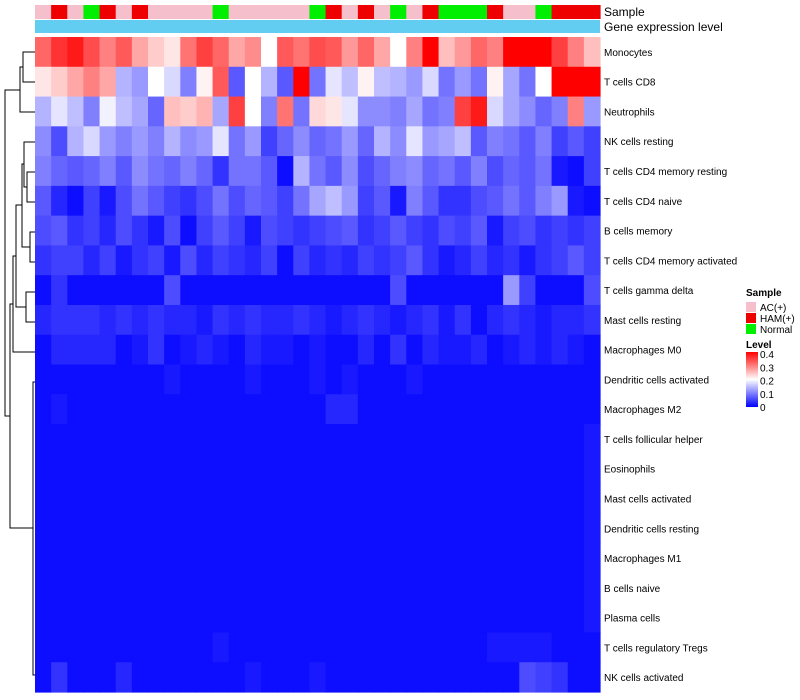  What do you see at coordinates (767, 382) in the screenshot?
I see `legend-tick-labels: 0.4 0.3 0.2 0.1 0` at bounding box center [767, 382].